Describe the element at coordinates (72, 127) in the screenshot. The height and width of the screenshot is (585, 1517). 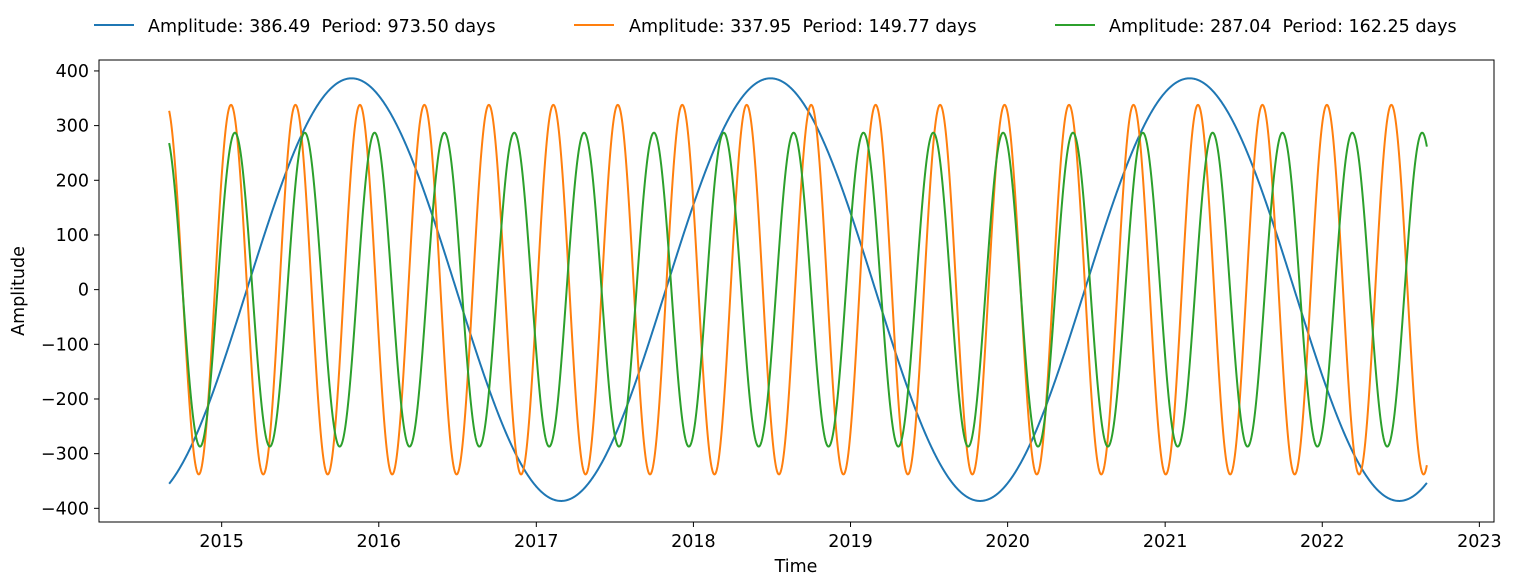
I see `y-tick-label: 300` at that location.